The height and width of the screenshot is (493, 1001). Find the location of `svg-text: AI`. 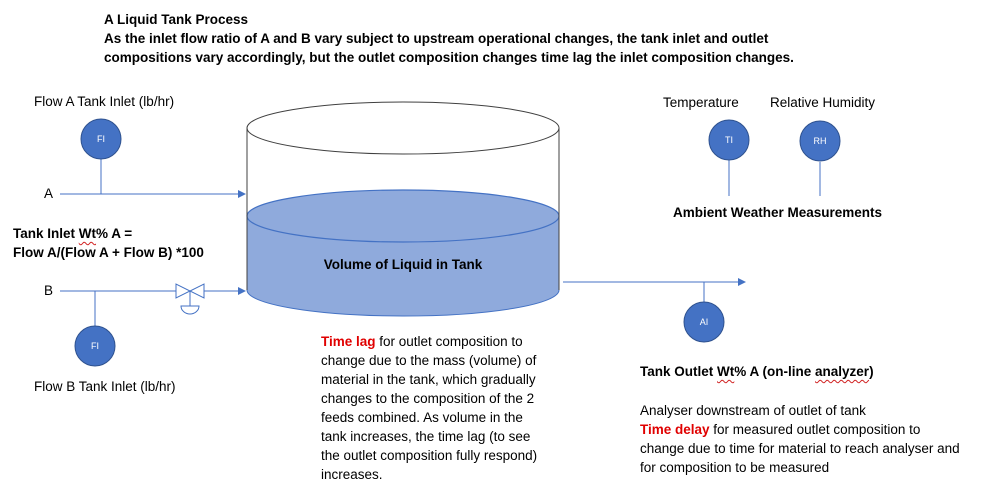

svg-text: AI is located at coordinates (704, 322).